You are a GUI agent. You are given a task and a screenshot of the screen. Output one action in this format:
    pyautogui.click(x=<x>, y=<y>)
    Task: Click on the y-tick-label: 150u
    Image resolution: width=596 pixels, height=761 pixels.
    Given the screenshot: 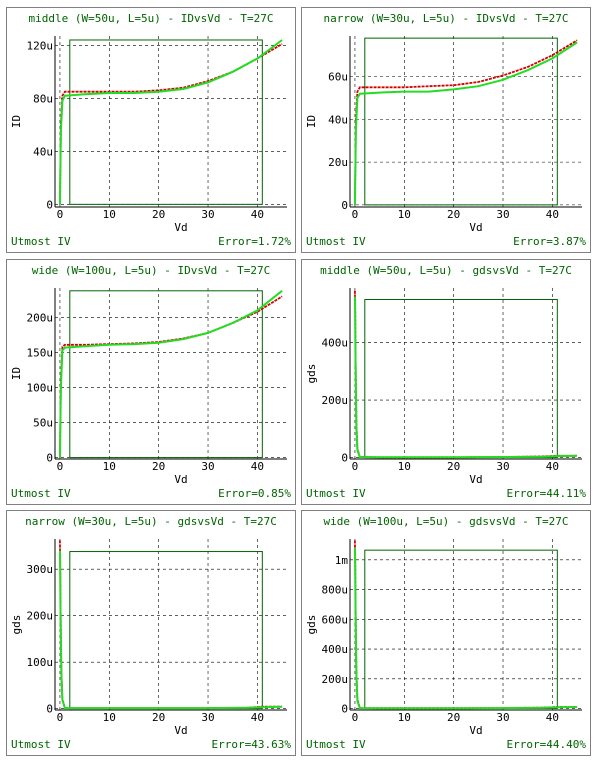 What is the action you would take?
    pyautogui.click(x=40, y=352)
    